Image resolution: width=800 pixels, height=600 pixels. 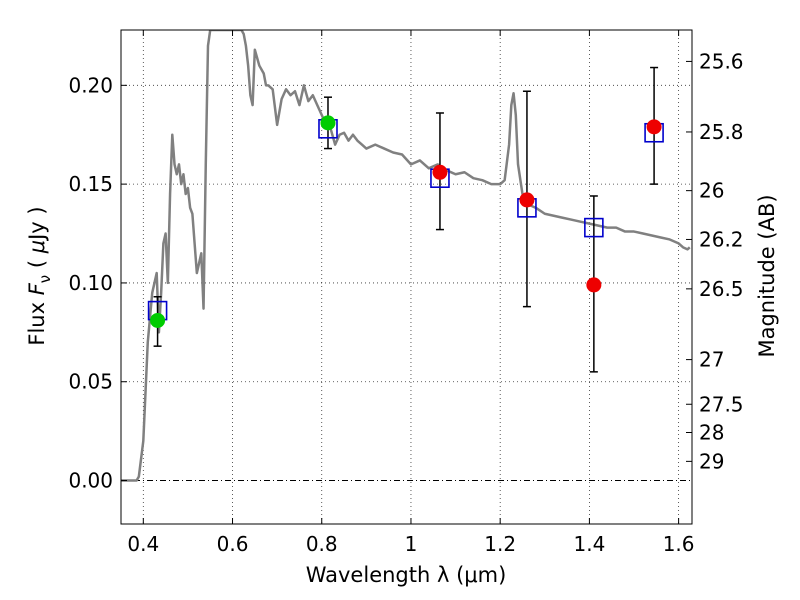 I want to click on x-tick-labels: 0.4 0.6 0.8 1 1.2 1.4 1.6, so click(x=410, y=544).